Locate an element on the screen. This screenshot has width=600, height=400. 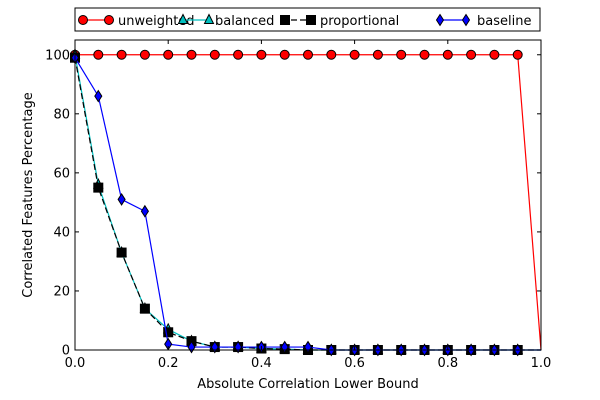
legend: unweighted balanced proportional baseline is located at coordinates (307, 19).